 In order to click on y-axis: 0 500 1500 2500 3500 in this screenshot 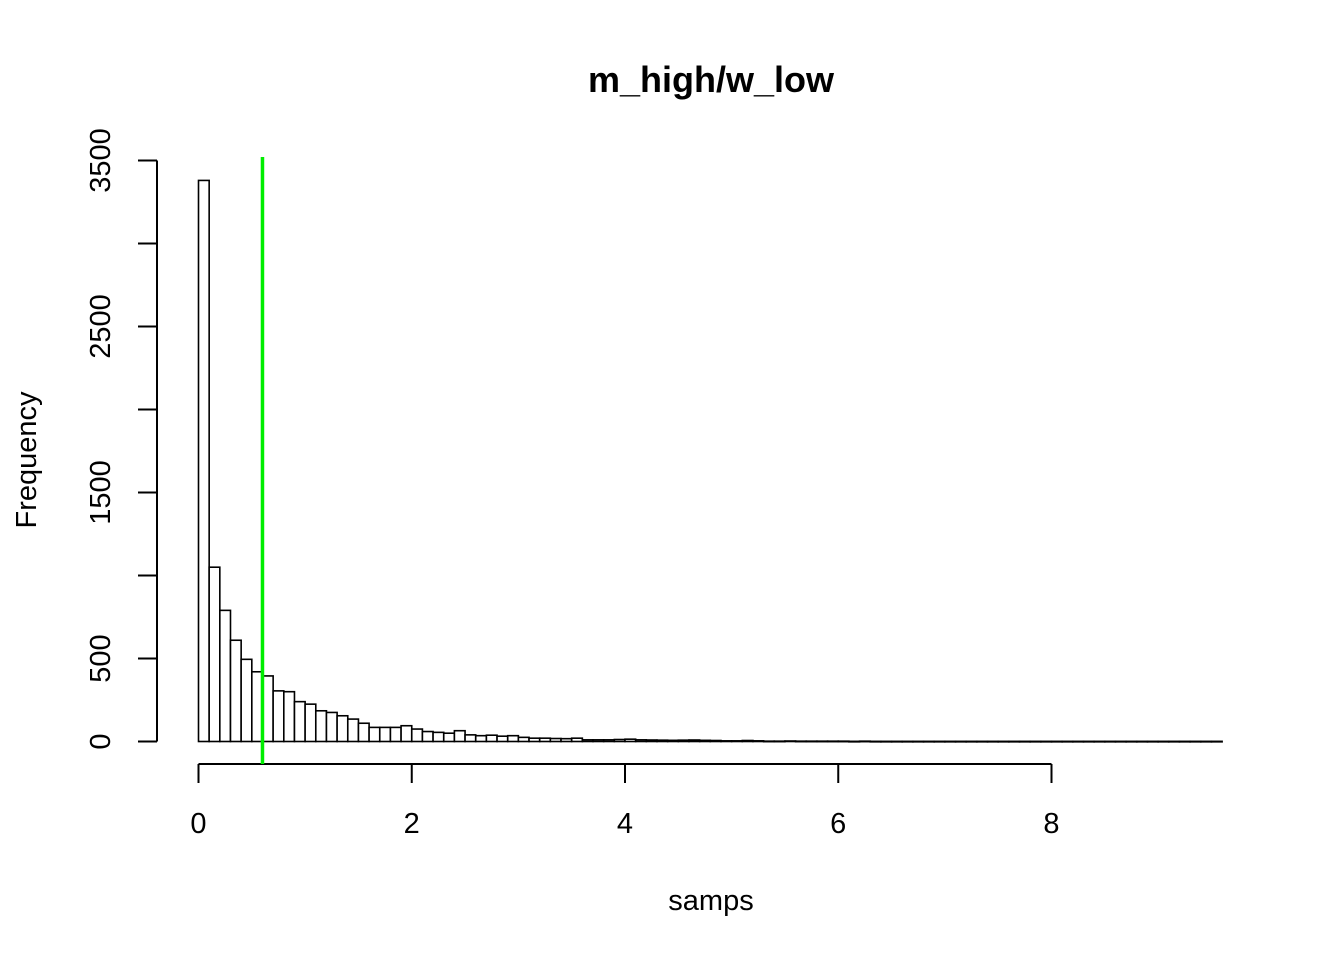, I will do `click(121, 439)`.